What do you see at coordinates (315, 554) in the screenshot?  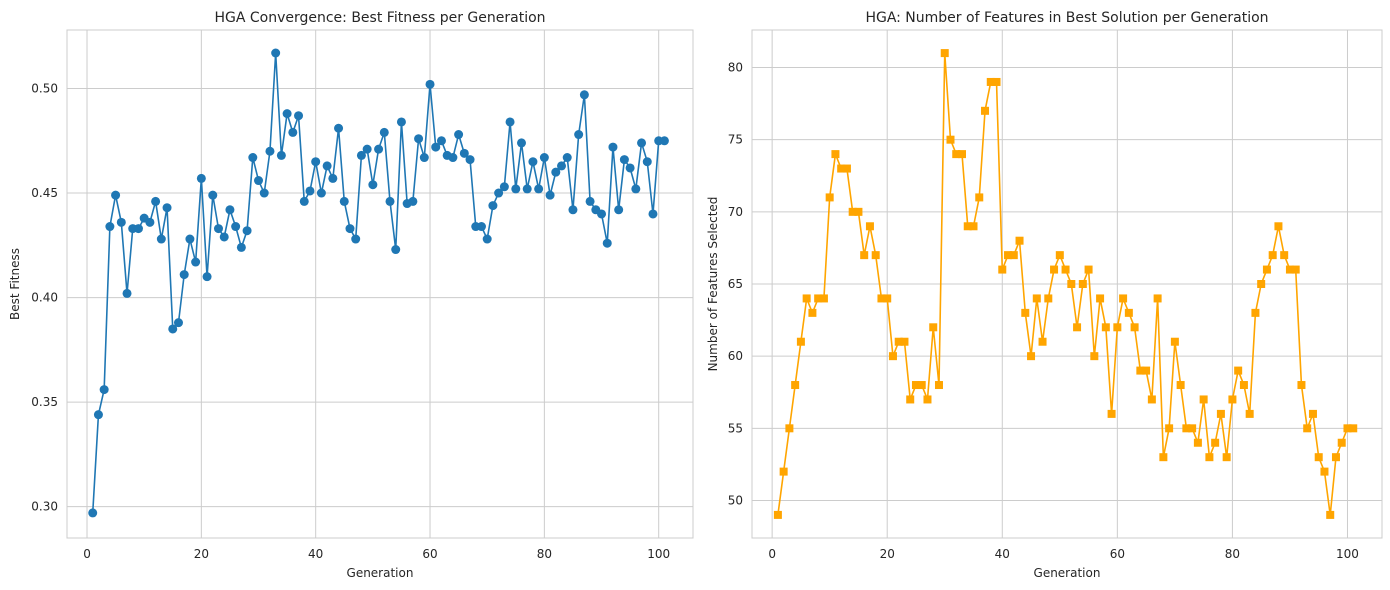 I see `x-tick-label: 40` at bounding box center [315, 554].